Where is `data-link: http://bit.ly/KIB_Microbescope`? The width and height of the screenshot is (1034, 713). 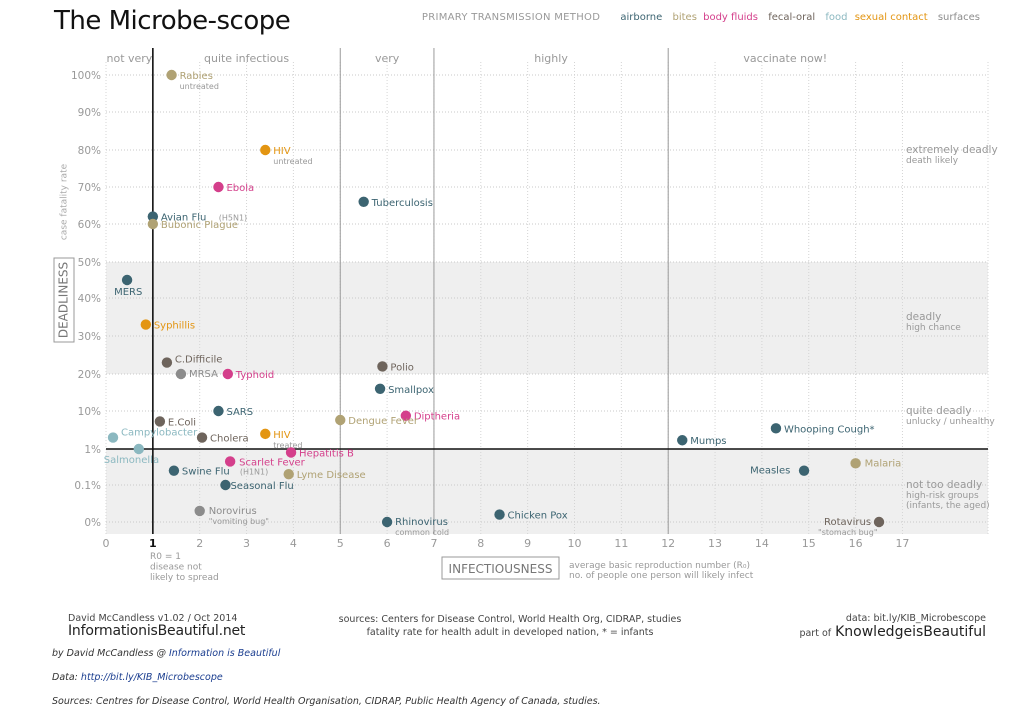 data-link: http://bit.ly/KIB_Microbescope is located at coordinates (151, 677).